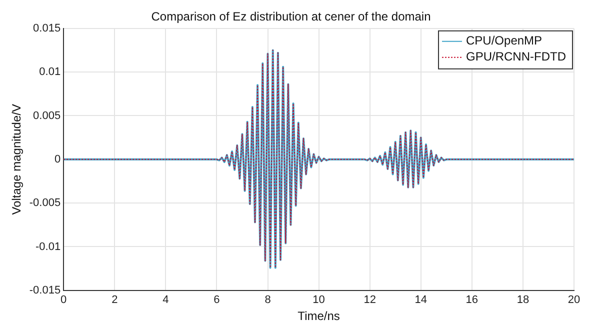 The width and height of the screenshot is (596, 334). Describe the element at coordinates (516, 57) in the screenshot. I see `legend-label: GPU/RCNN-FDTD` at that location.